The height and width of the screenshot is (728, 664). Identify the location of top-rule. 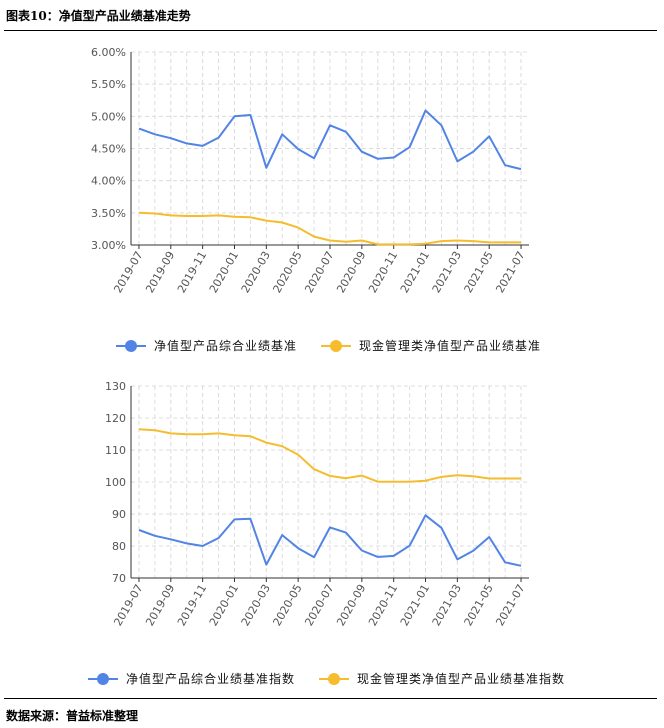
(330, 30).